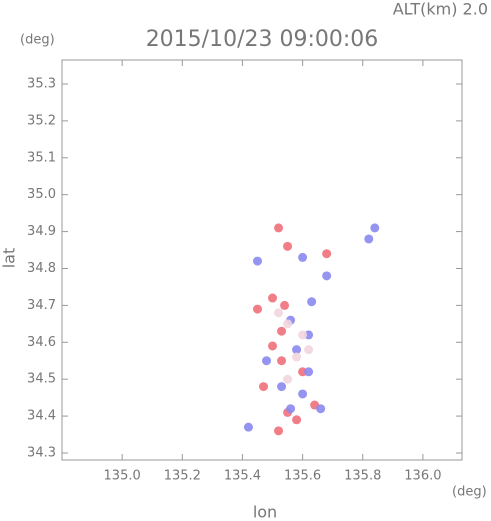 Image resolution: width=491 pixels, height=521 pixels. What do you see at coordinates (41, 83) in the screenshot?
I see `y-tick-label: 35.3` at bounding box center [41, 83].